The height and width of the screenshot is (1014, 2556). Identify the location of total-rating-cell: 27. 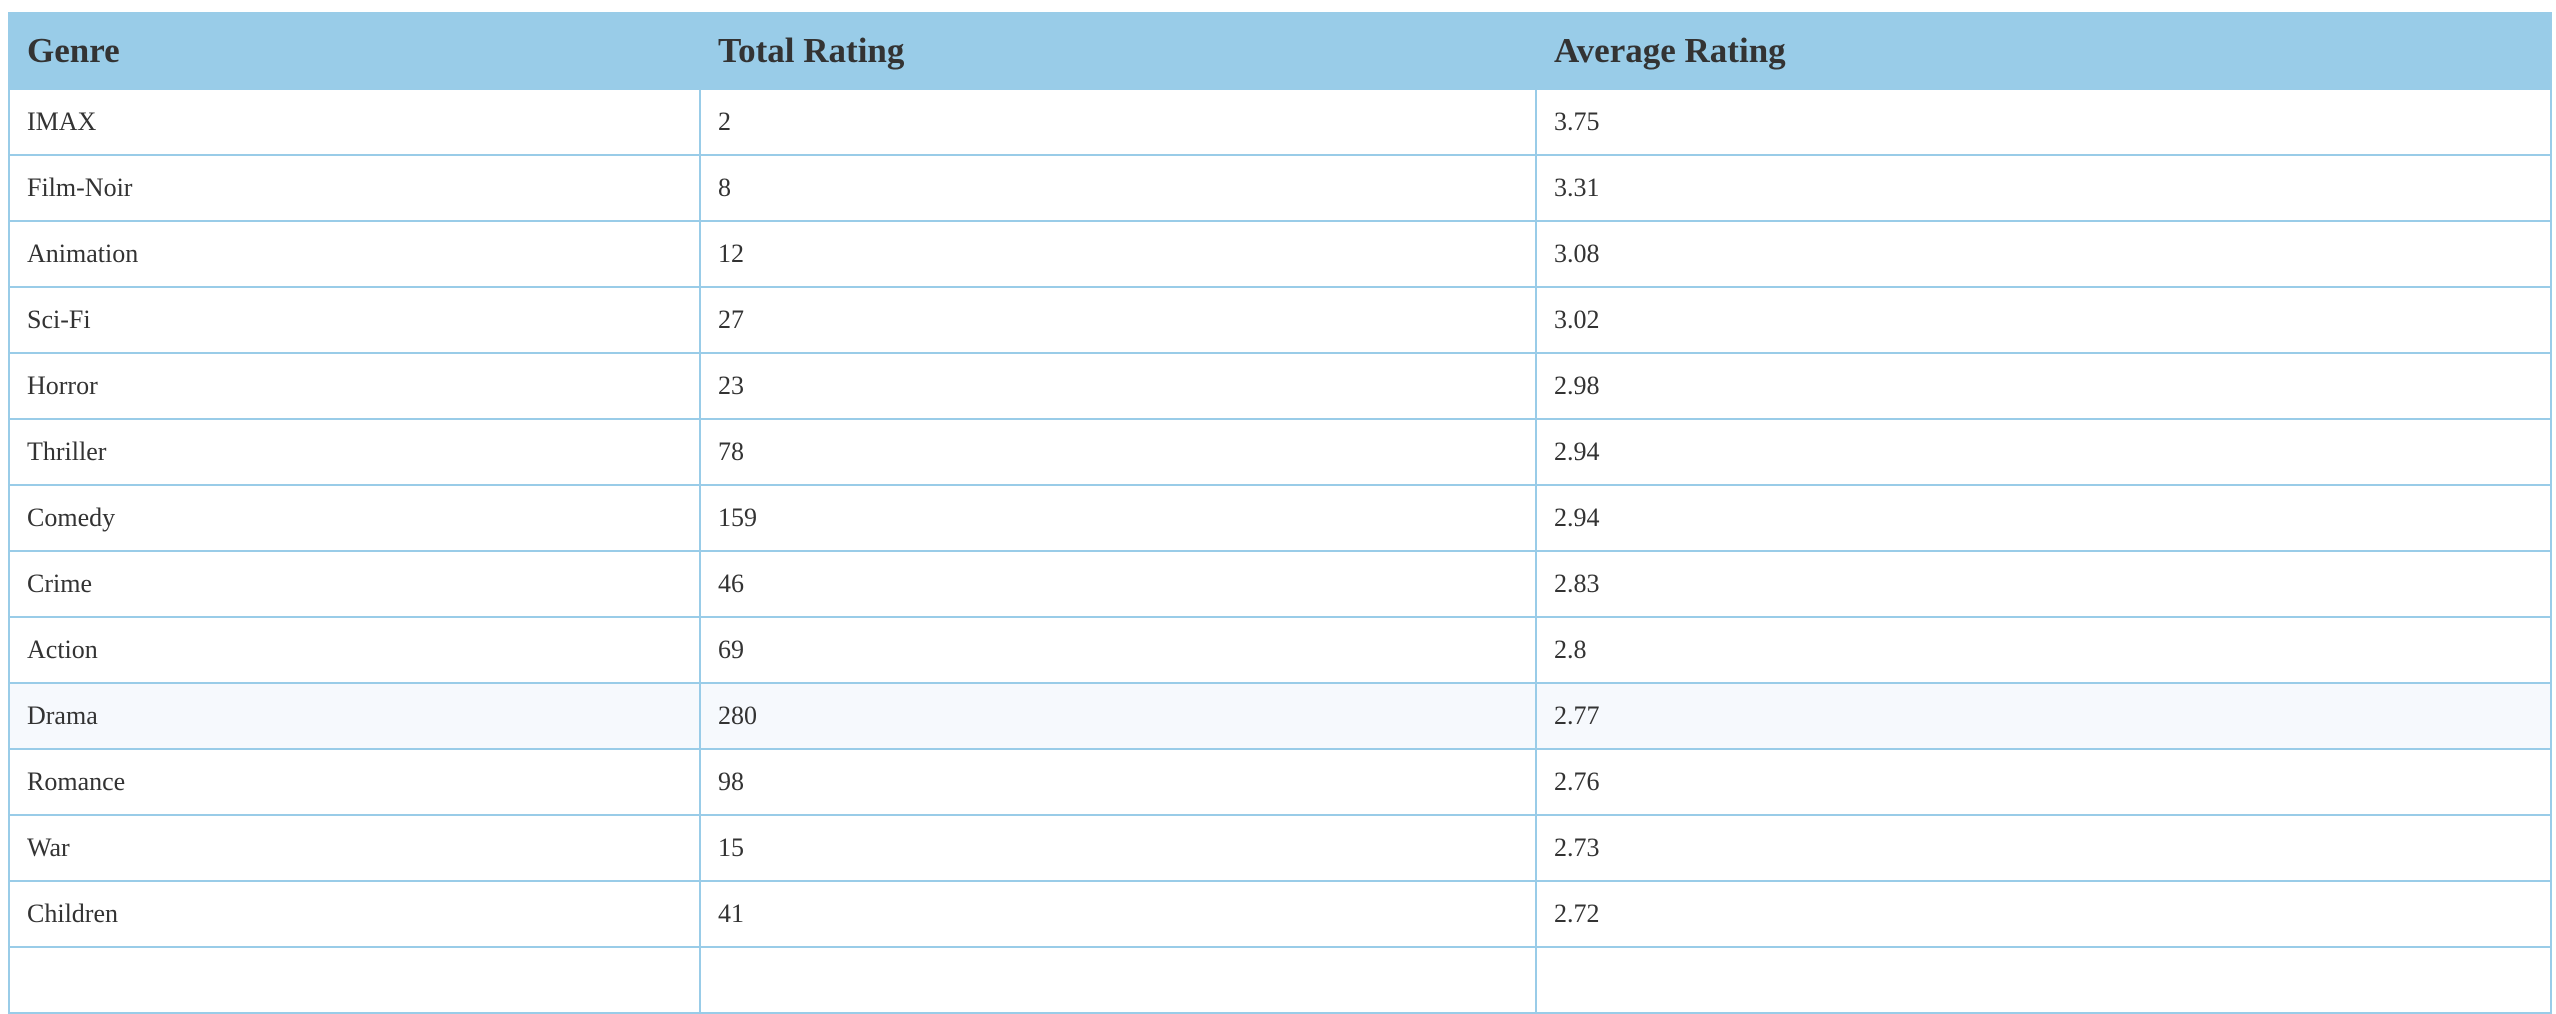
(1118, 320).